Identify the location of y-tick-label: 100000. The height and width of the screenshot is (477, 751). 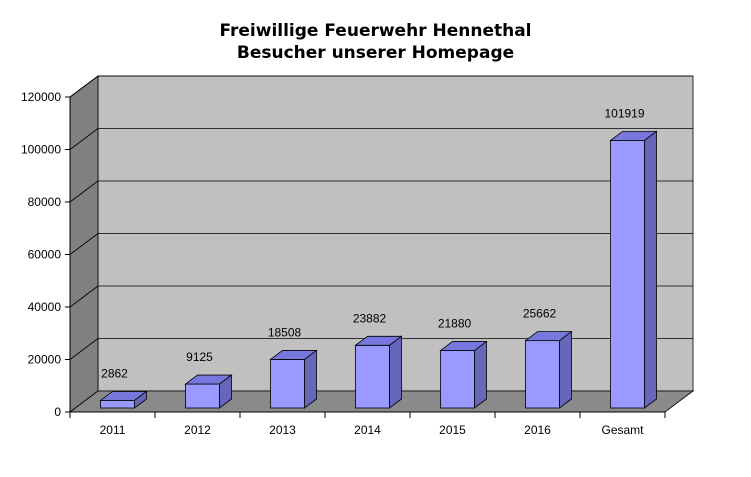
(41, 150).